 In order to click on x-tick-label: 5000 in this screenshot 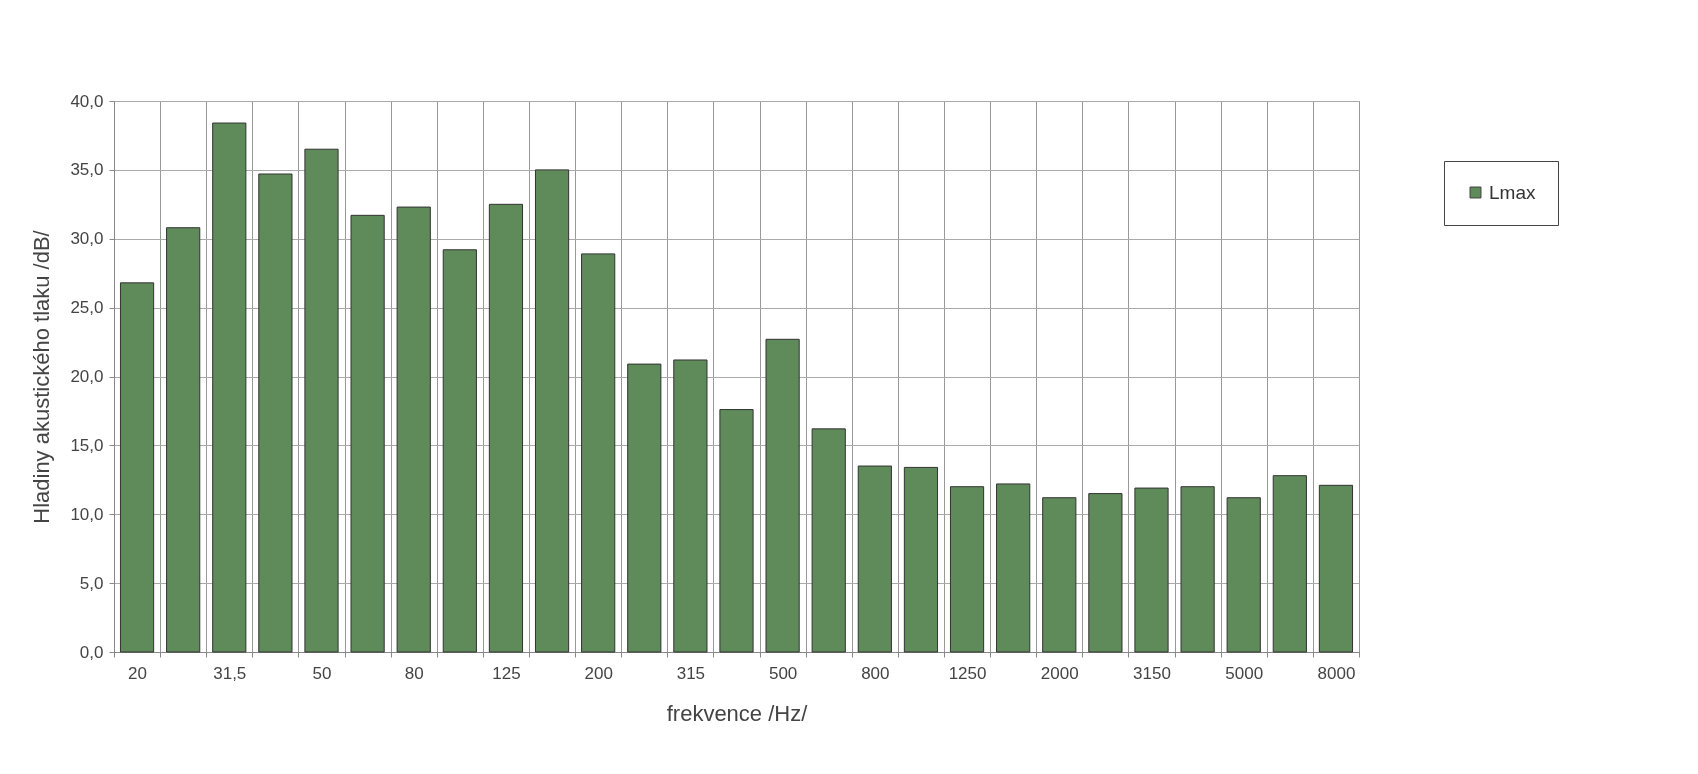, I will do `click(1244, 673)`.